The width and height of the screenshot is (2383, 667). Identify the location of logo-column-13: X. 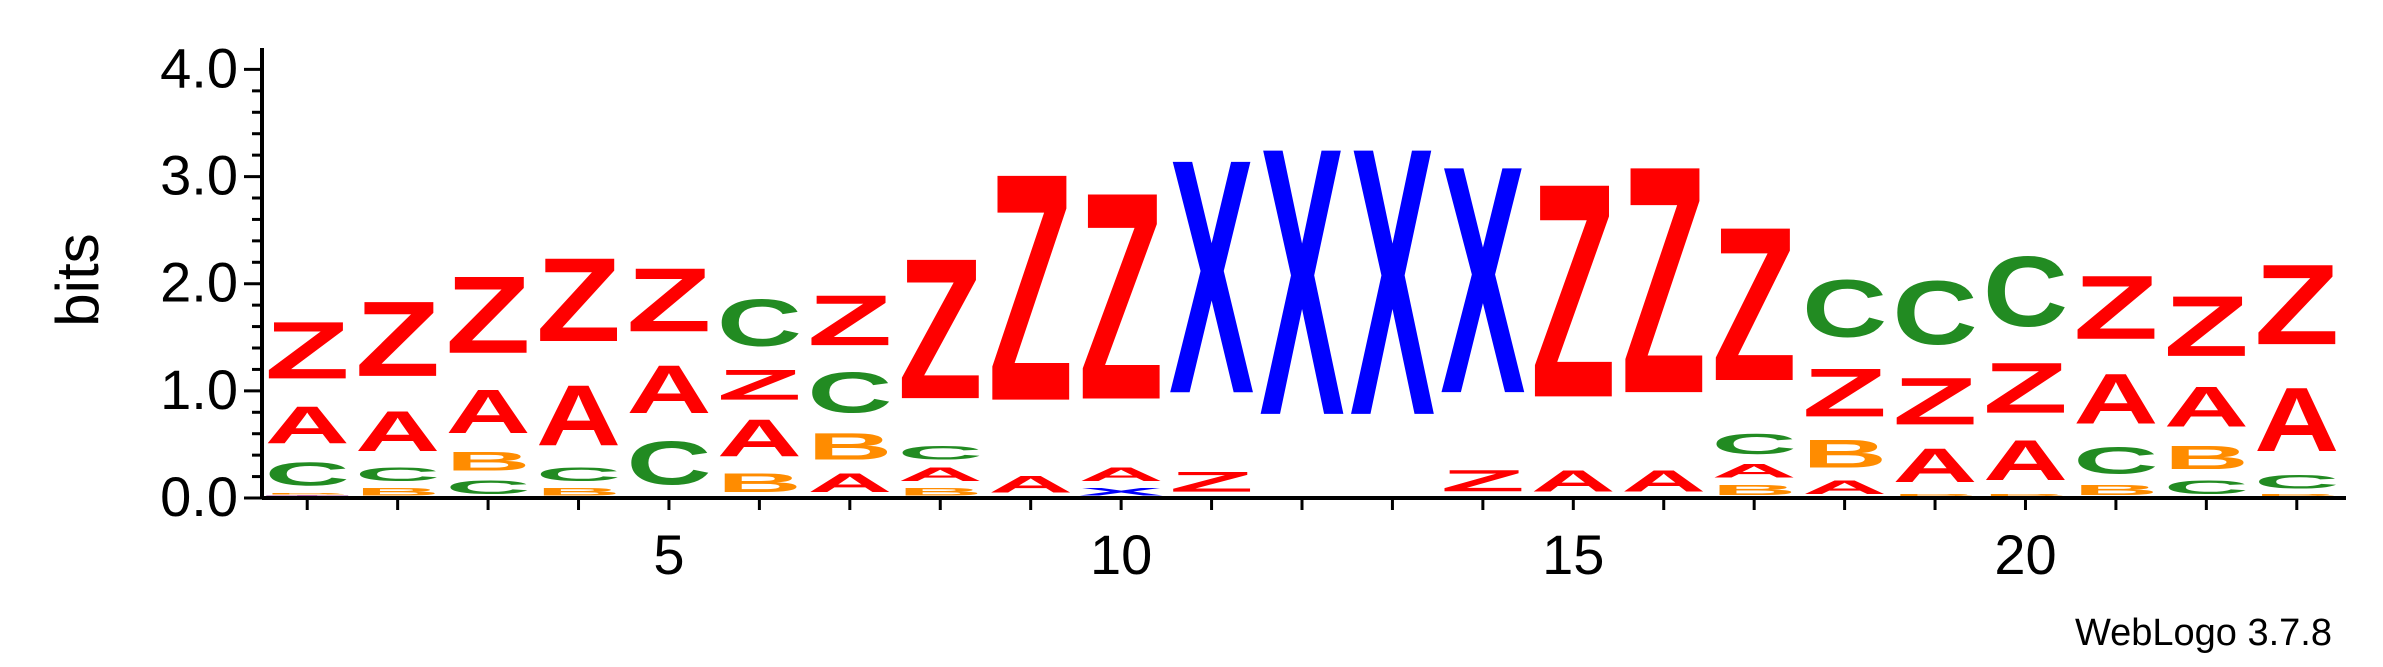
(1393, 282).